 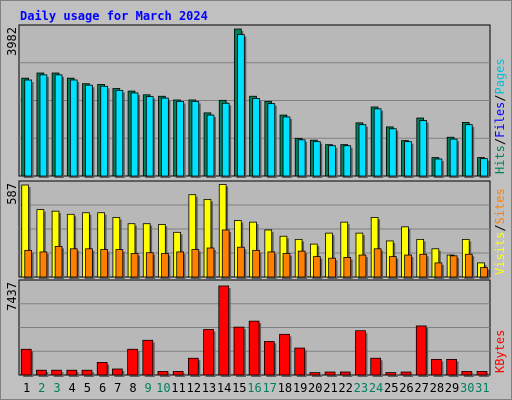 What do you see at coordinates (408, 375) in the screenshot?
I see `bar-kbytes-day-26-shadow` at bounding box center [408, 375].